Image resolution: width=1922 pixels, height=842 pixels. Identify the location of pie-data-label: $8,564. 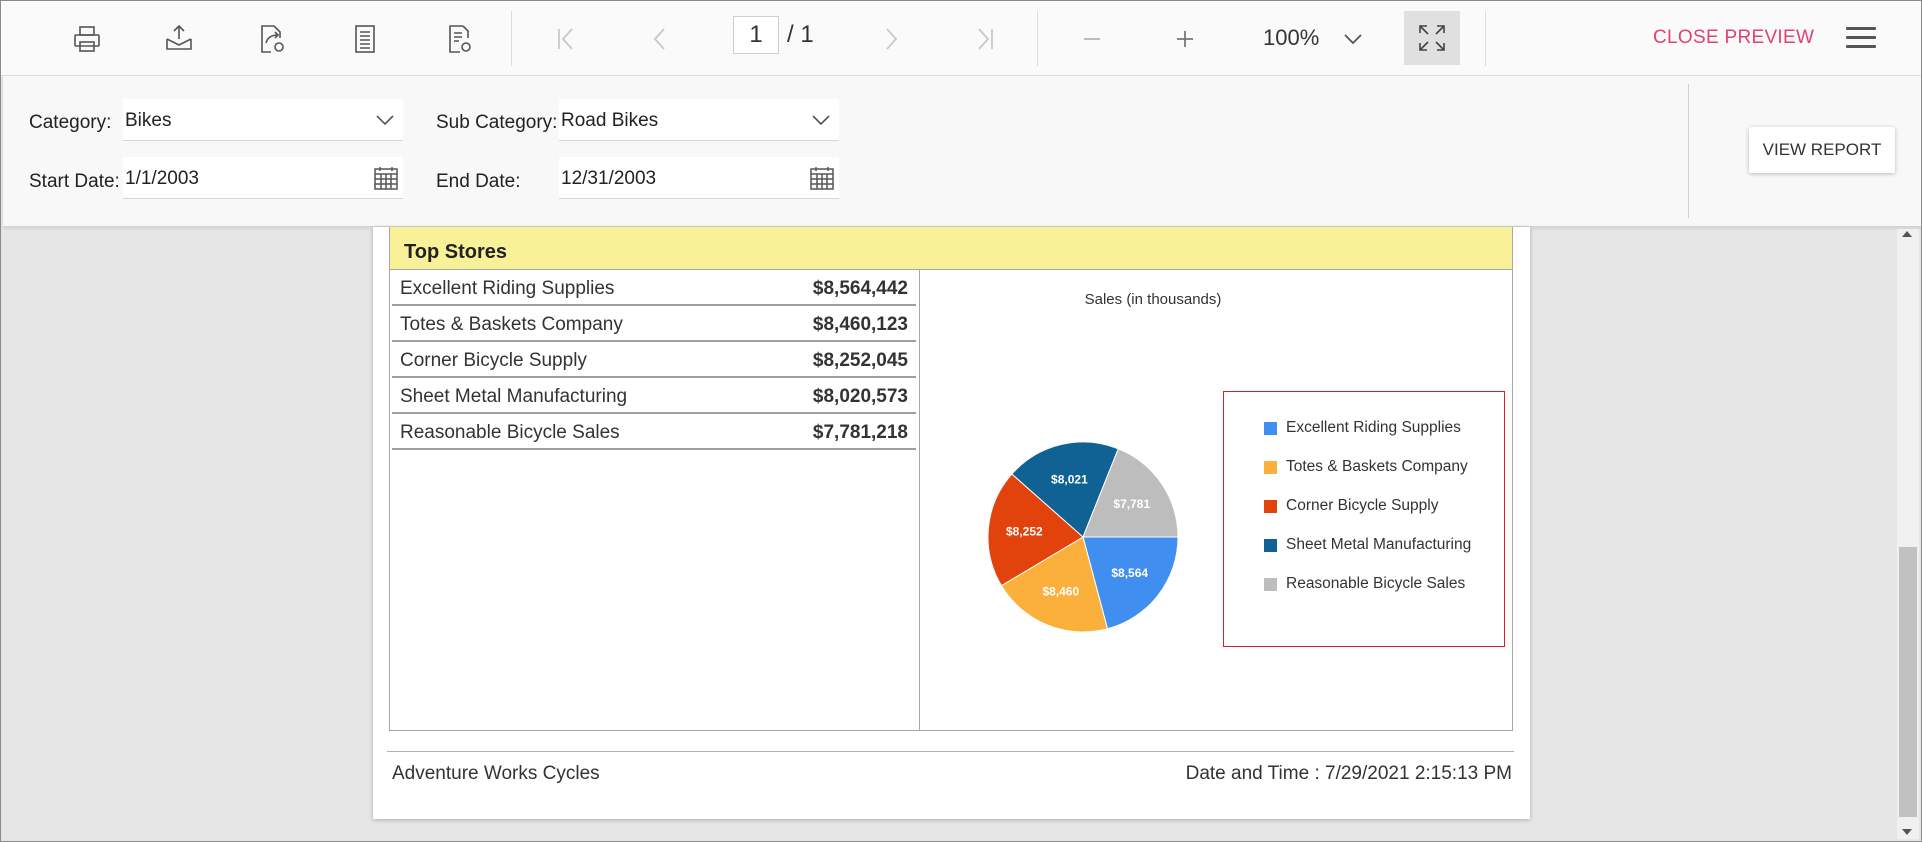
(1129, 573).